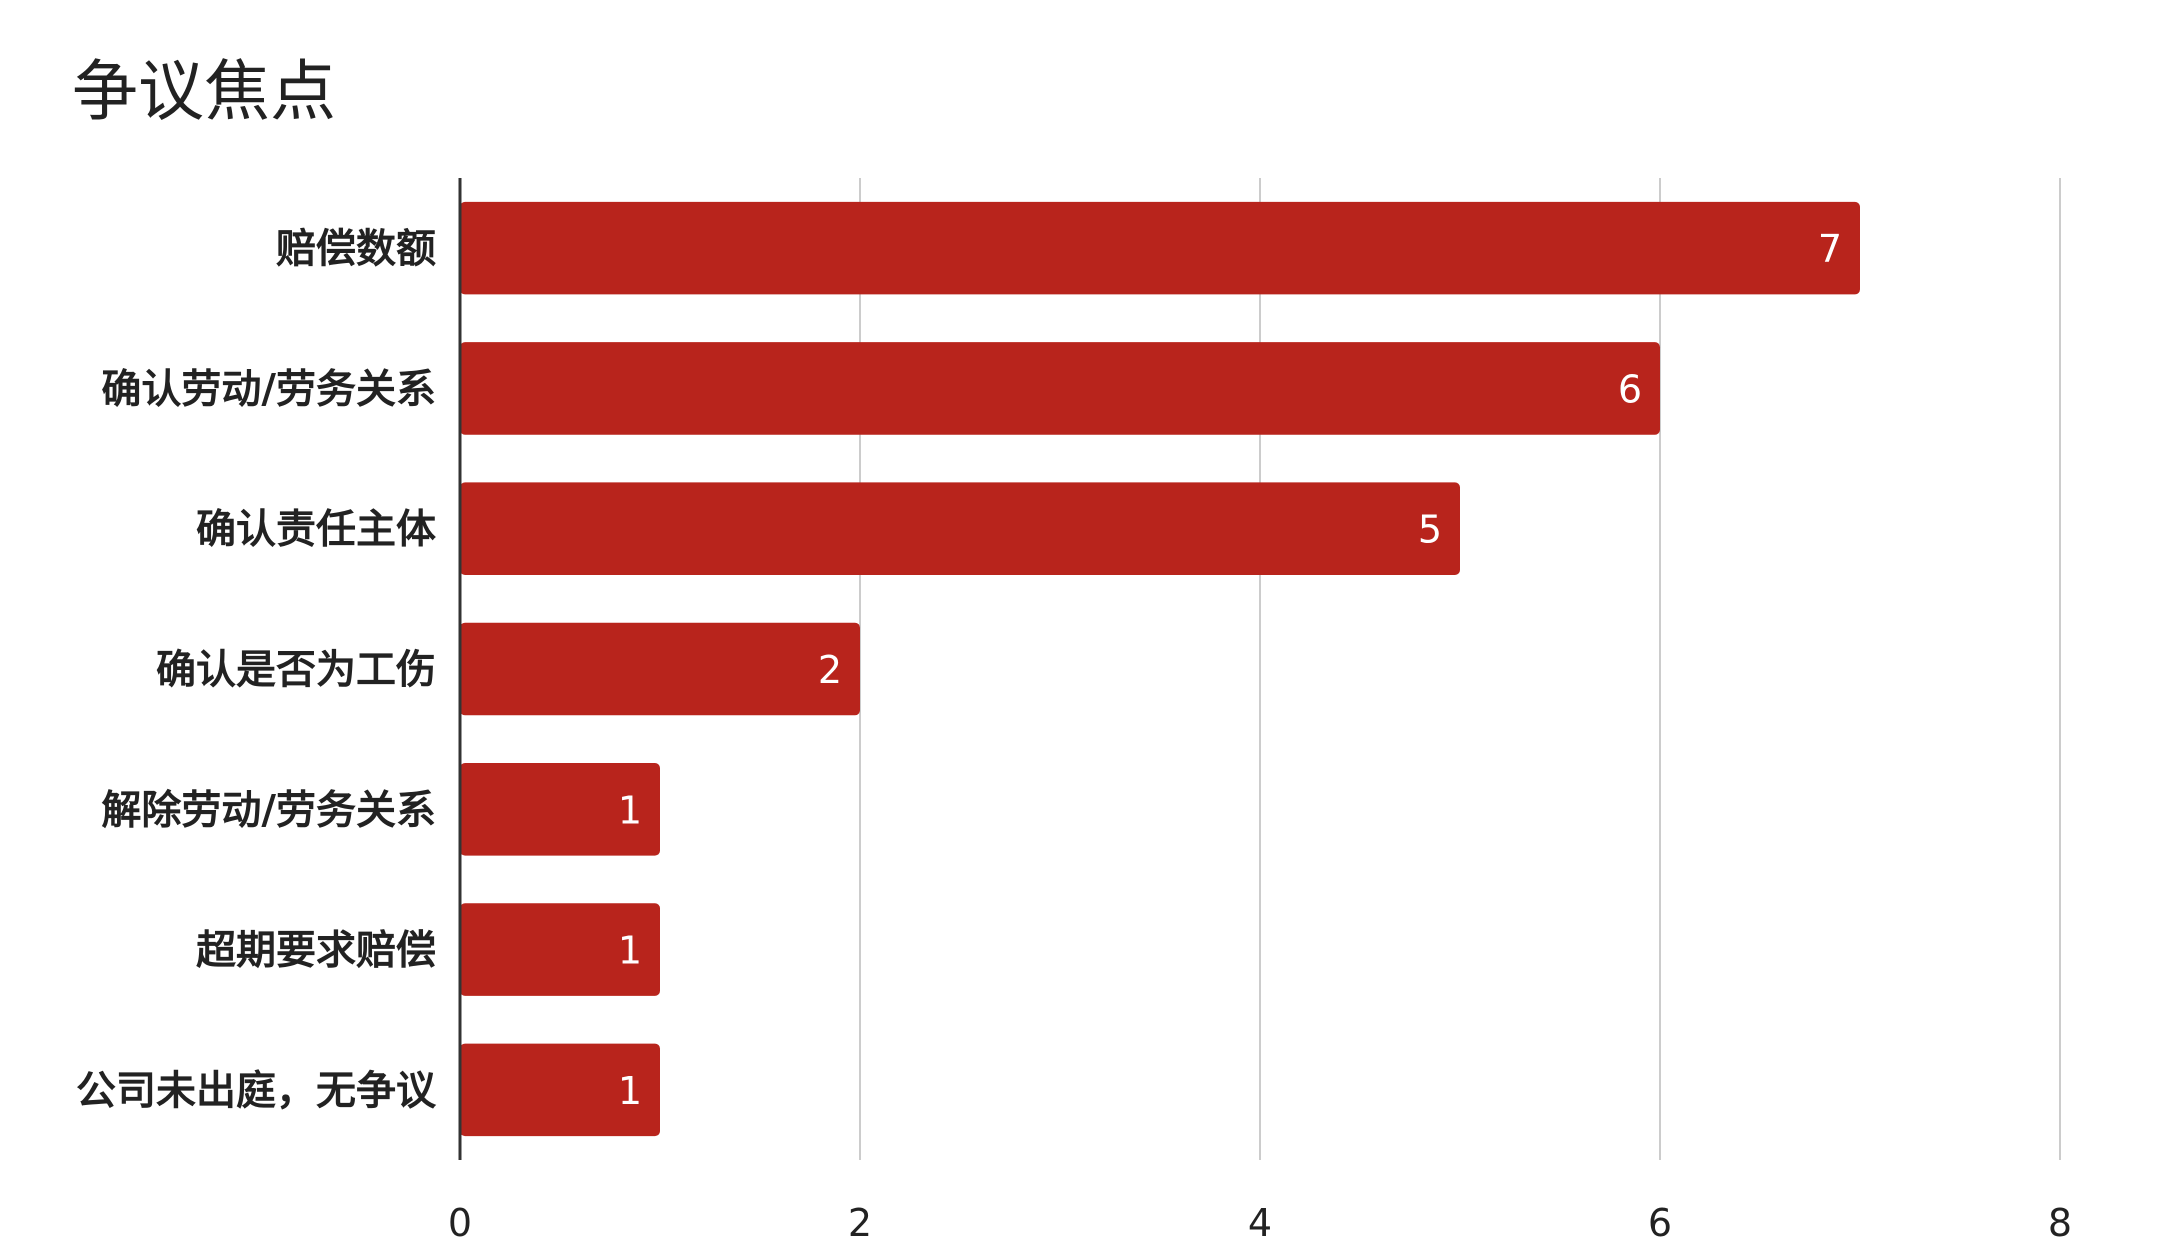 The image size is (2180, 1254). I want to click on data-label: 6, so click(1630, 389).